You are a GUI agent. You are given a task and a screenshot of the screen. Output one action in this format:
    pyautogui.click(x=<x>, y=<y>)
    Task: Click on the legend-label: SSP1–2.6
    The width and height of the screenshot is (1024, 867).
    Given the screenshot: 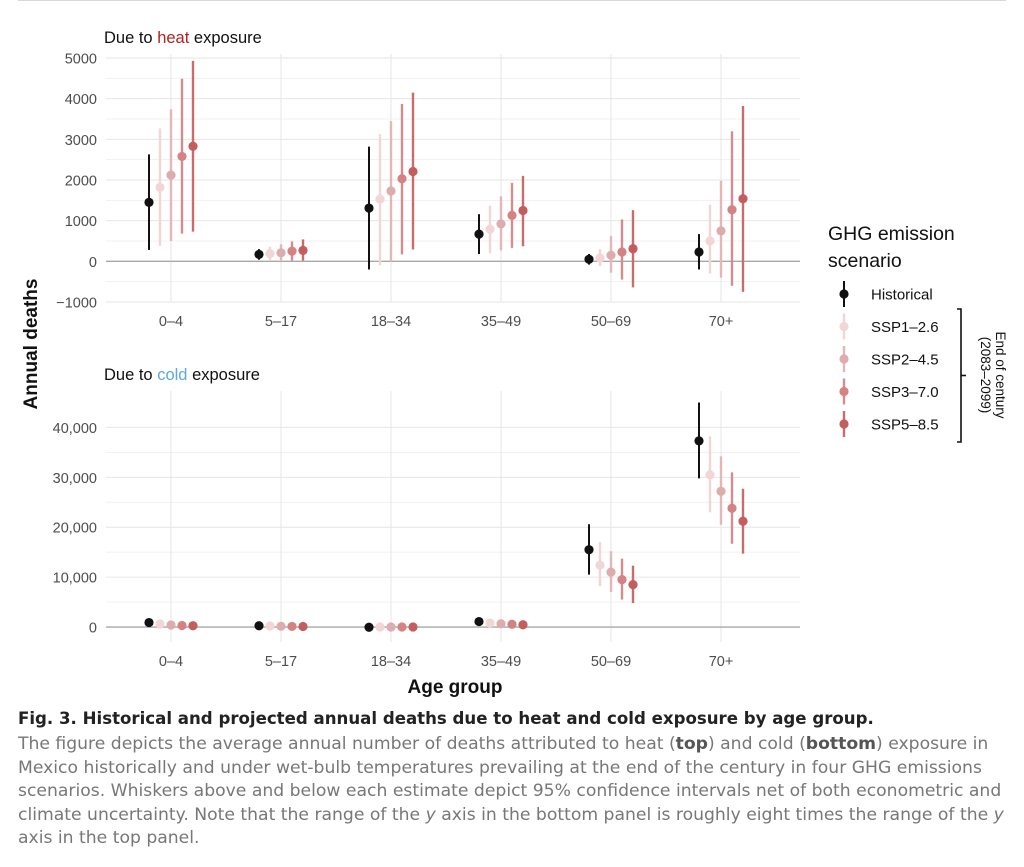 What is the action you would take?
    pyautogui.click(x=905, y=327)
    